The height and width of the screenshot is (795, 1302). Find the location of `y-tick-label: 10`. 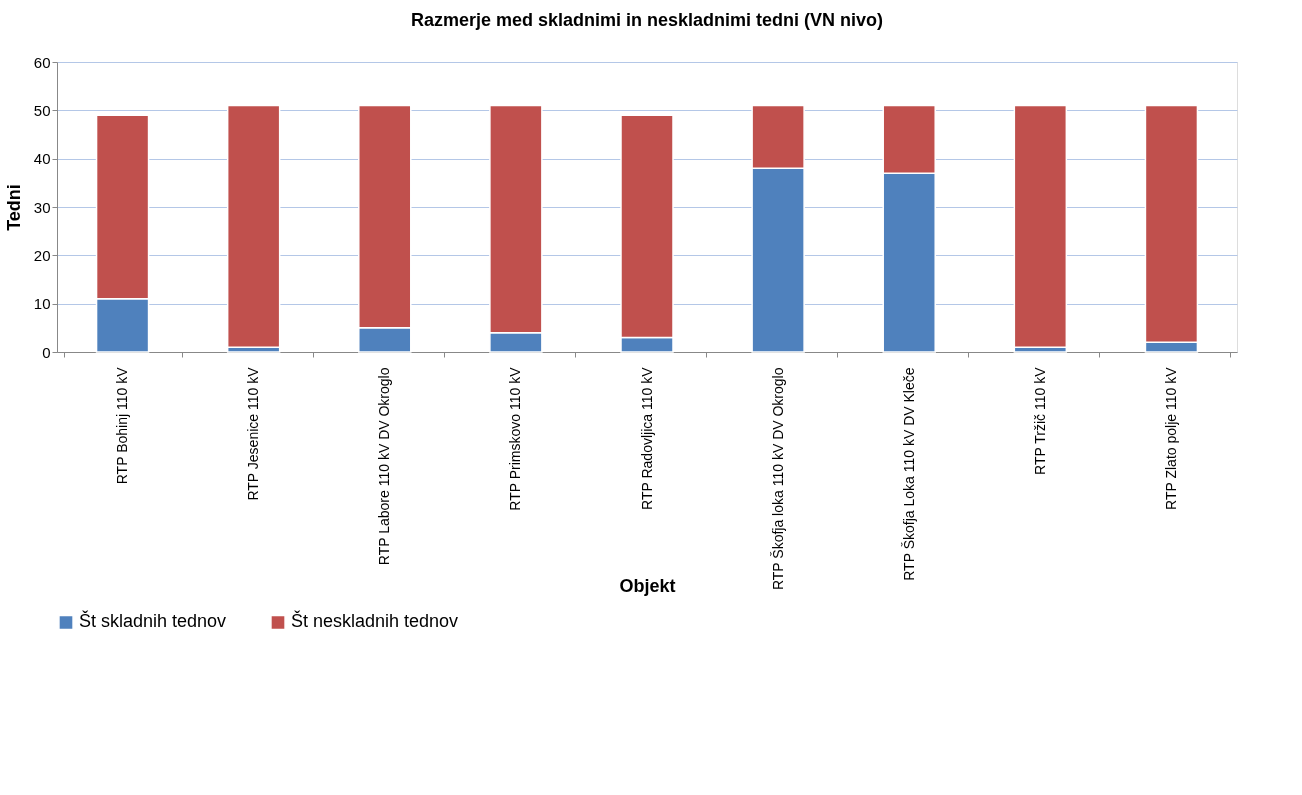

y-tick-label: 10 is located at coordinates (42, 304).